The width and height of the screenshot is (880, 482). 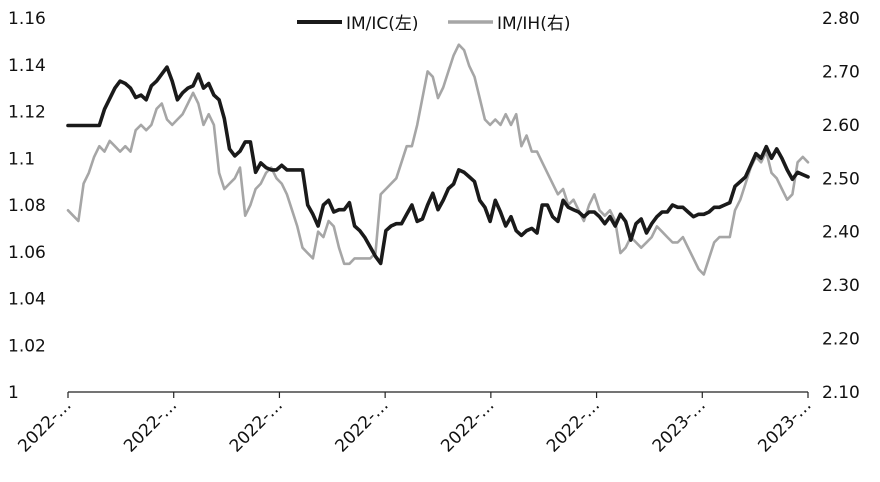 I want to click on legend-label-im-ih: IM/IH(右), so click(x=533, y=24).